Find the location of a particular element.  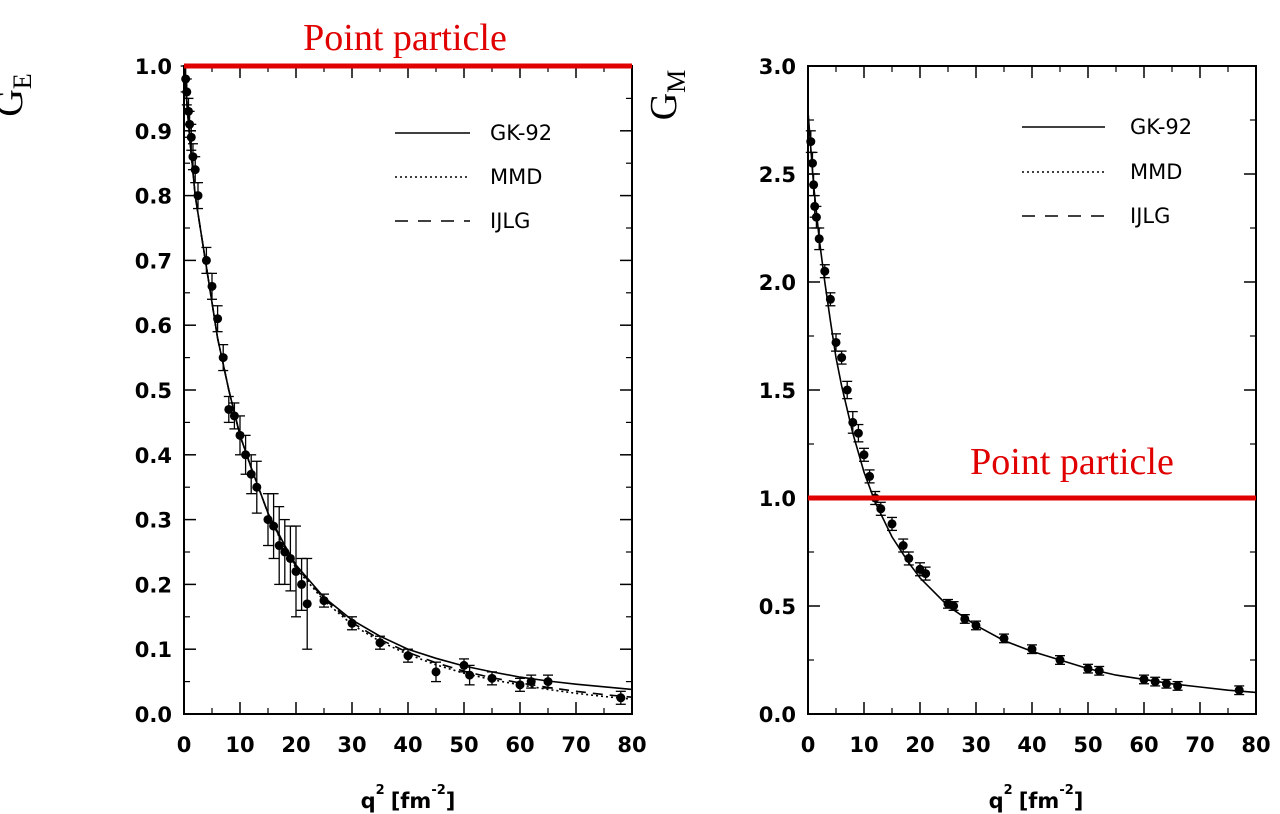

ge-y-tick-label: 0.0 is located at coordinates (153, 715).